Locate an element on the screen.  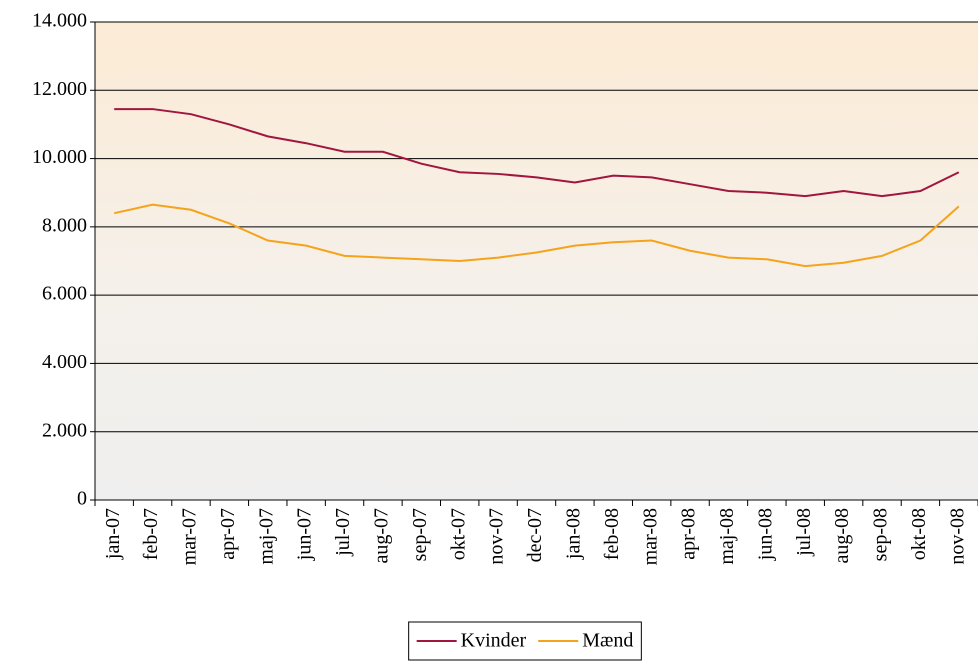
x-tick-label: mar-08 is located at coordinates (650, 536).